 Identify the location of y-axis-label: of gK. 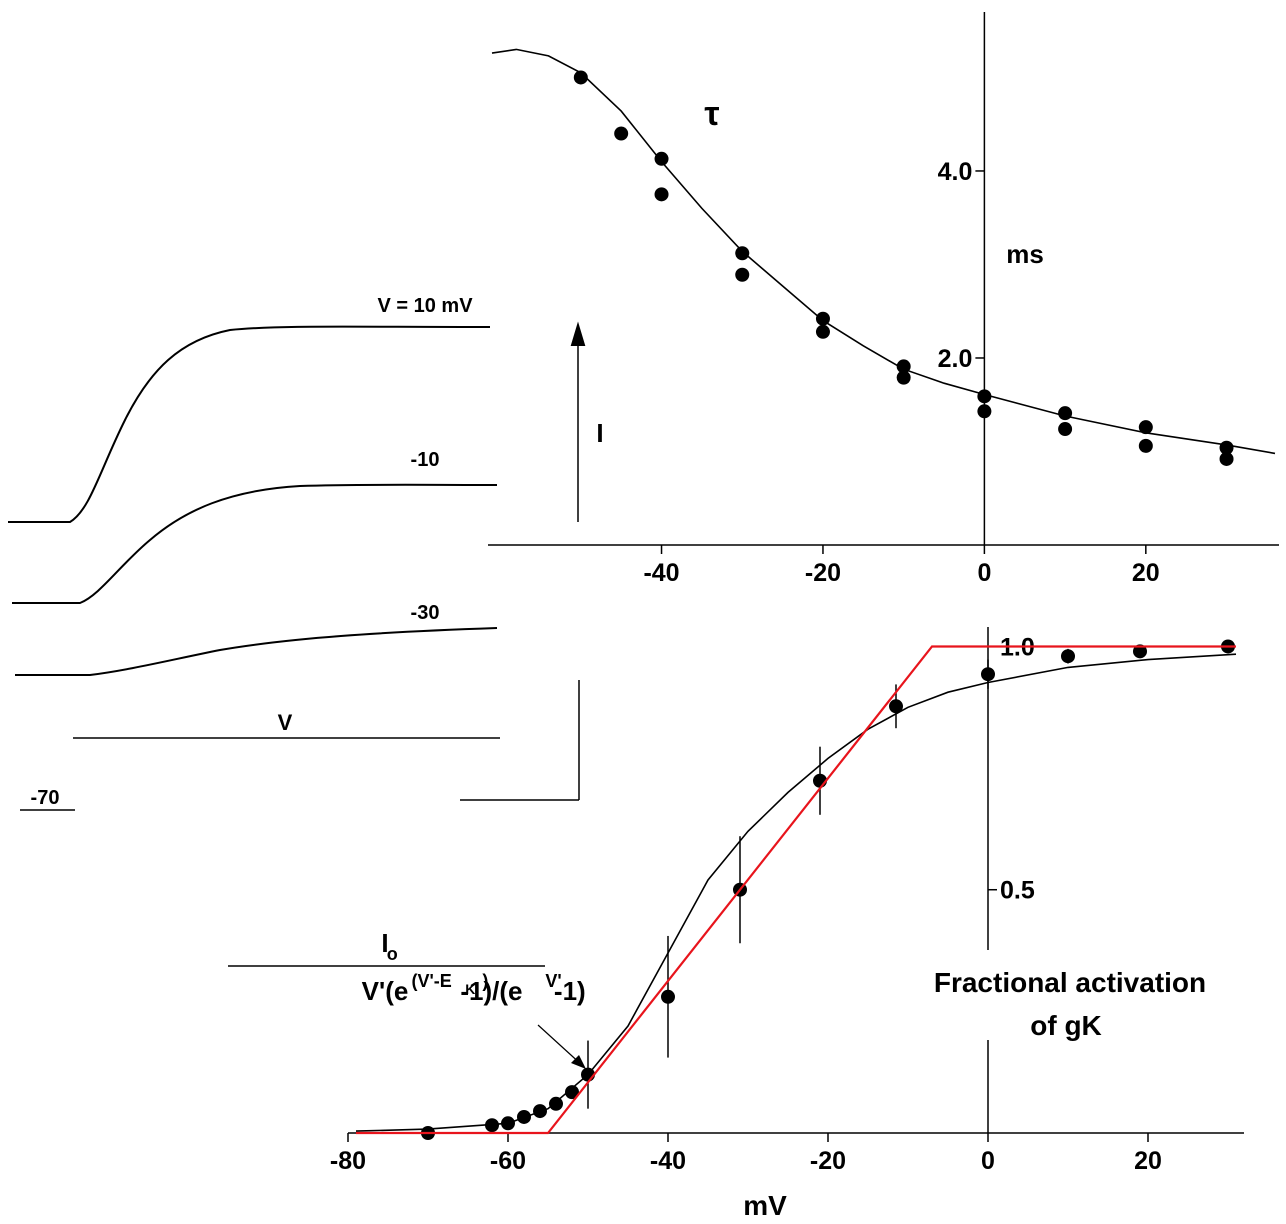
(1066, 1025).